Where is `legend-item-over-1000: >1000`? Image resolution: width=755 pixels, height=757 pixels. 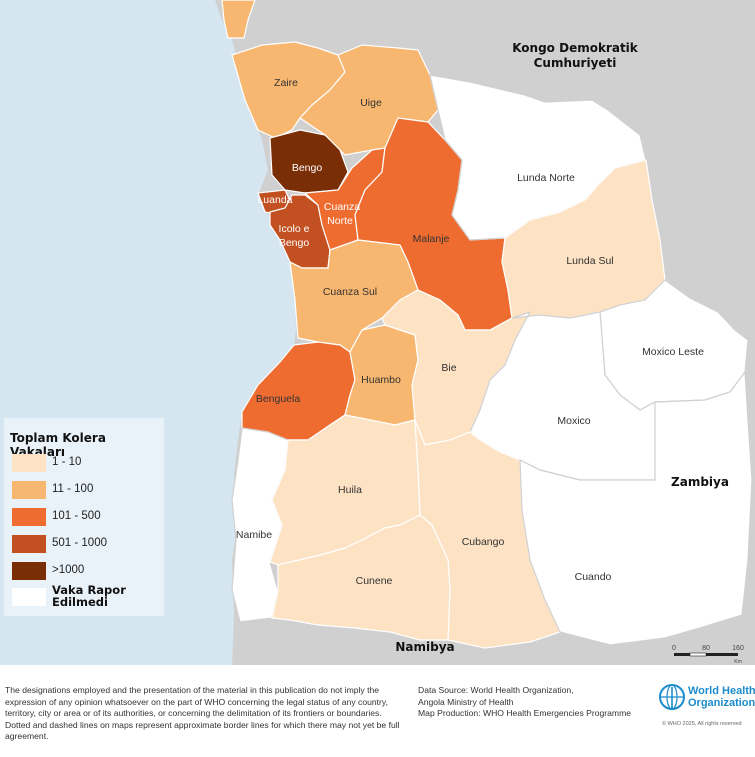 legend-item-over-1000: >1000 is located at coordinates (87, 572).